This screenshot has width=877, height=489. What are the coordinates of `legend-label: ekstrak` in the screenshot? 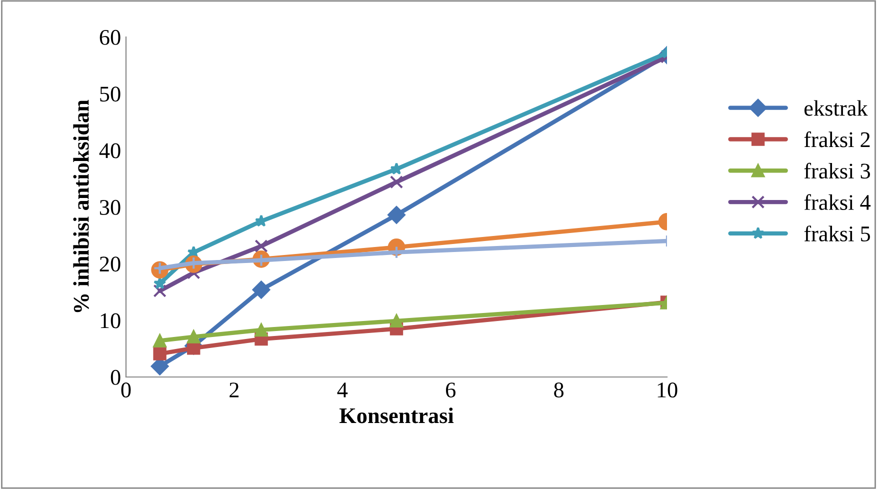 It's located at (836, 108).